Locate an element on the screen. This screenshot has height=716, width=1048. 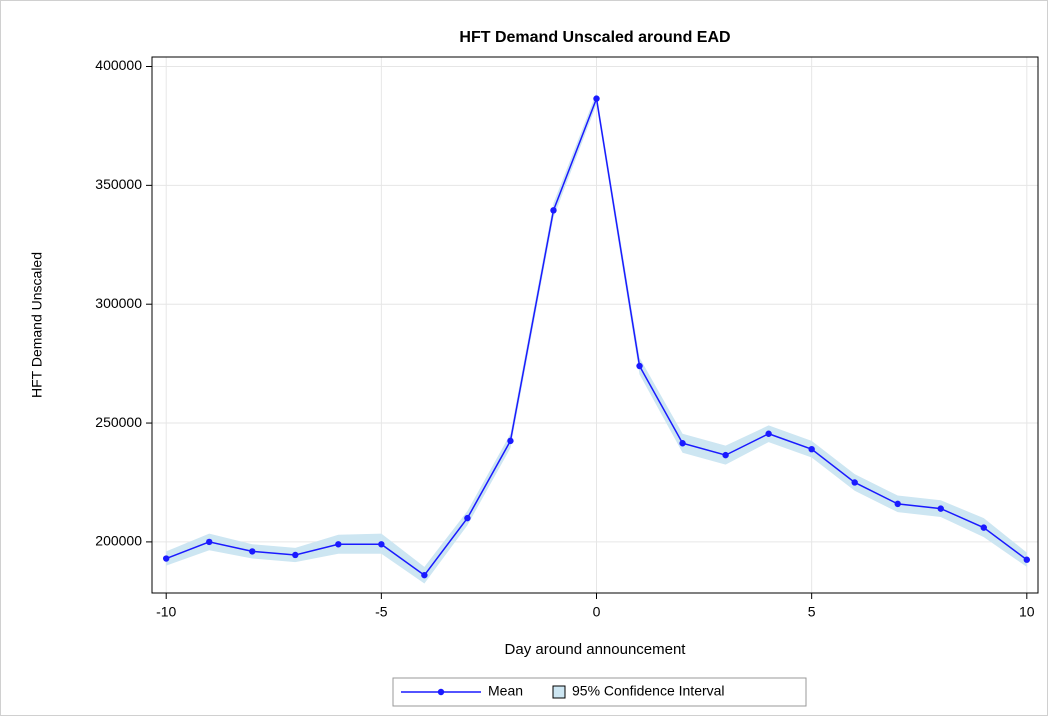
y-axis-label: HFT Demand Unscaled is located at coordinates (37, 325).